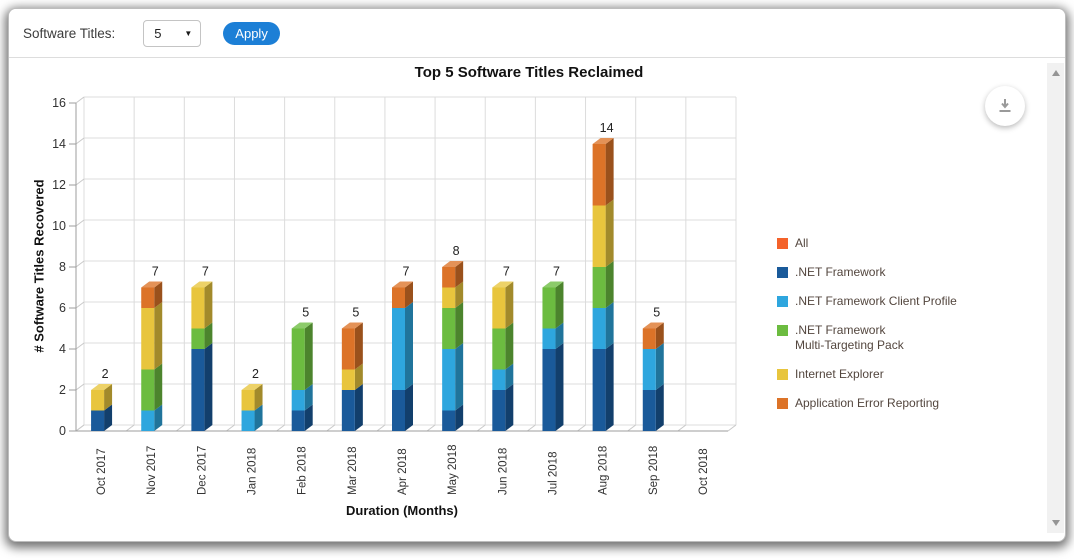  Describe the element at coordinates (102, 471) in the screenshot. I see `x-tick-label: Oct 2017` at that location.